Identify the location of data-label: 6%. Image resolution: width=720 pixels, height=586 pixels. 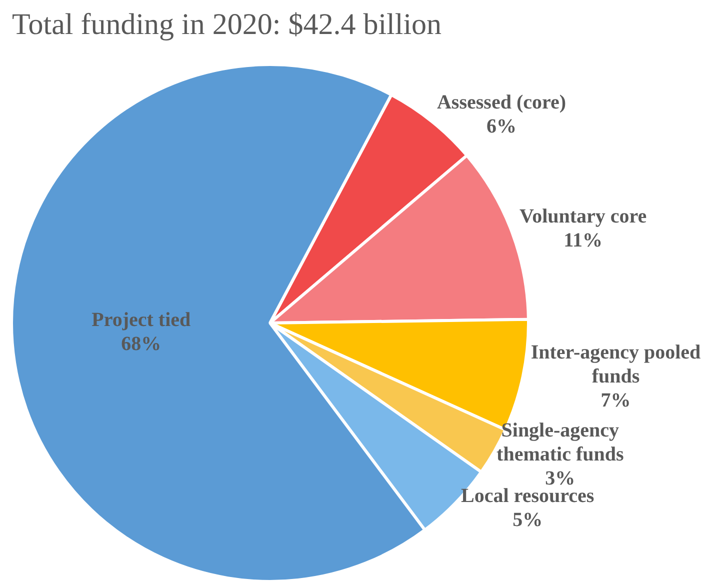
(501, 126).